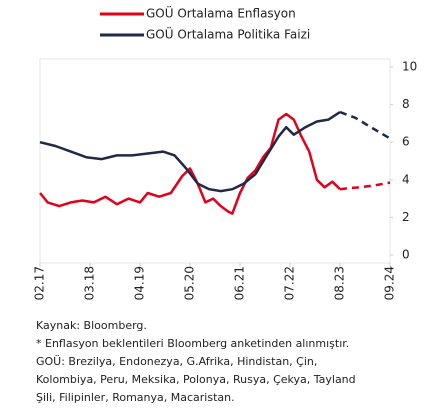  I want to click on y-tick-label: 8, so click(406, 104).